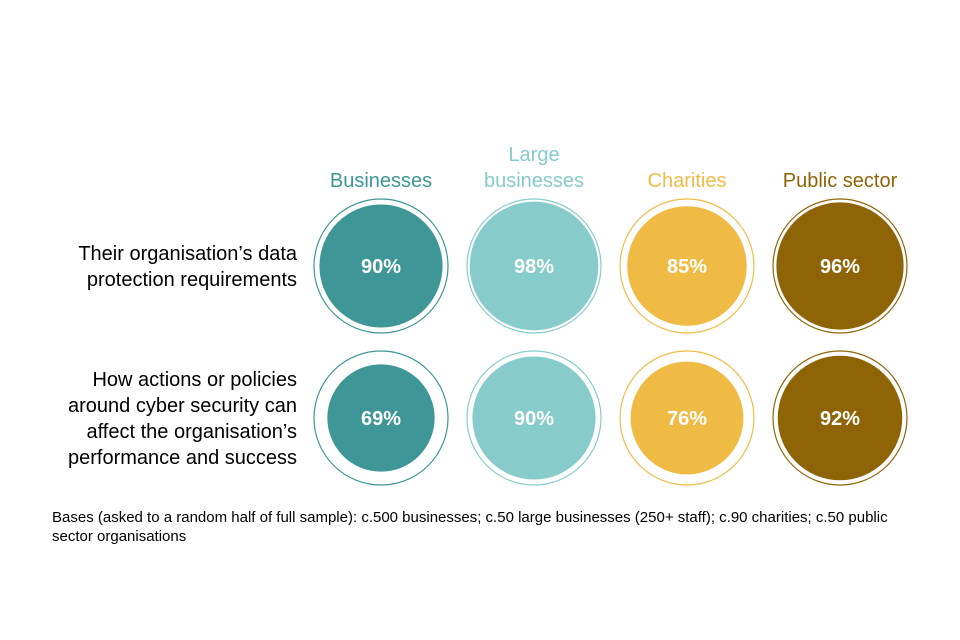 The width and height of the screenshot is (960, 640). What do you see at coordinates (194, 380) in the screenshot?
I see `row-label: How actions or policies` at bounding box center [194, 380].